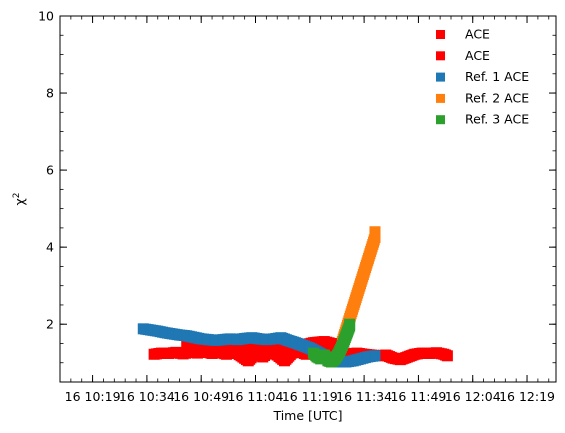  What do you see at coordinates (201, 396) in the screenshot?
I see `x-tick-label: 16 10:49` at bounding box center [201, 396].